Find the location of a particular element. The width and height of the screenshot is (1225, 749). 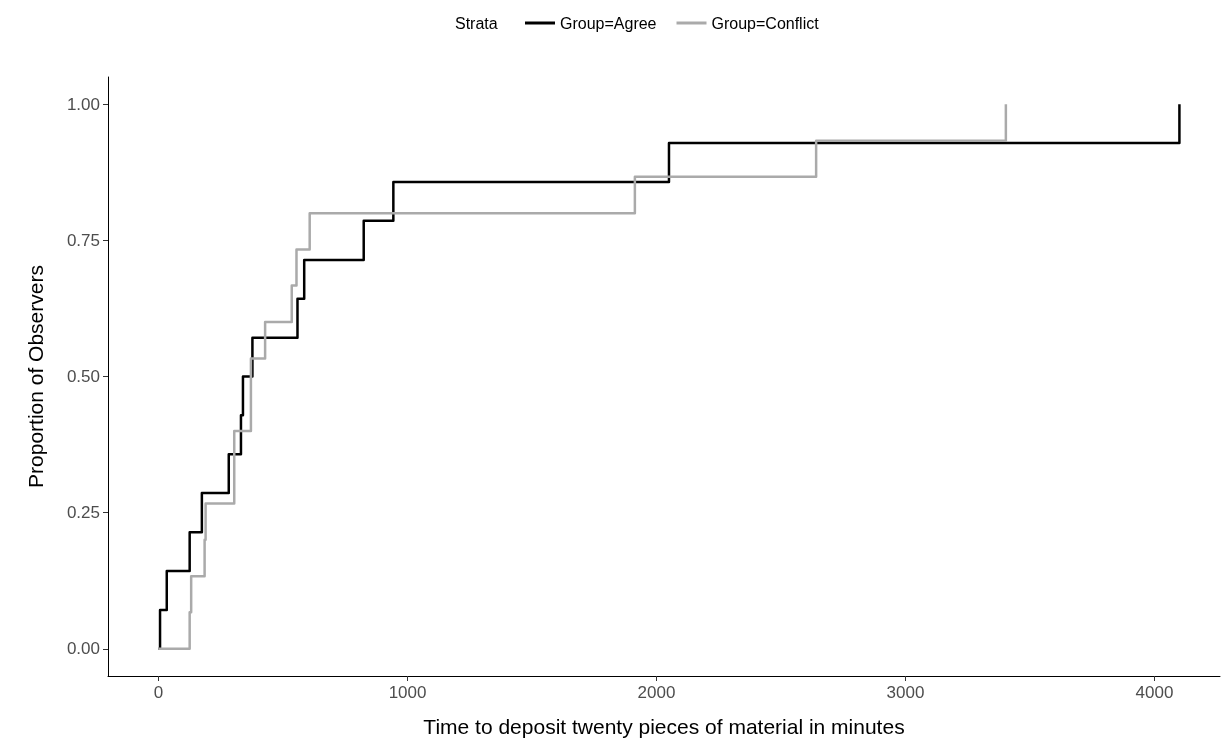

y-tick-label: 0.50 is located at coordinates (83, 376).